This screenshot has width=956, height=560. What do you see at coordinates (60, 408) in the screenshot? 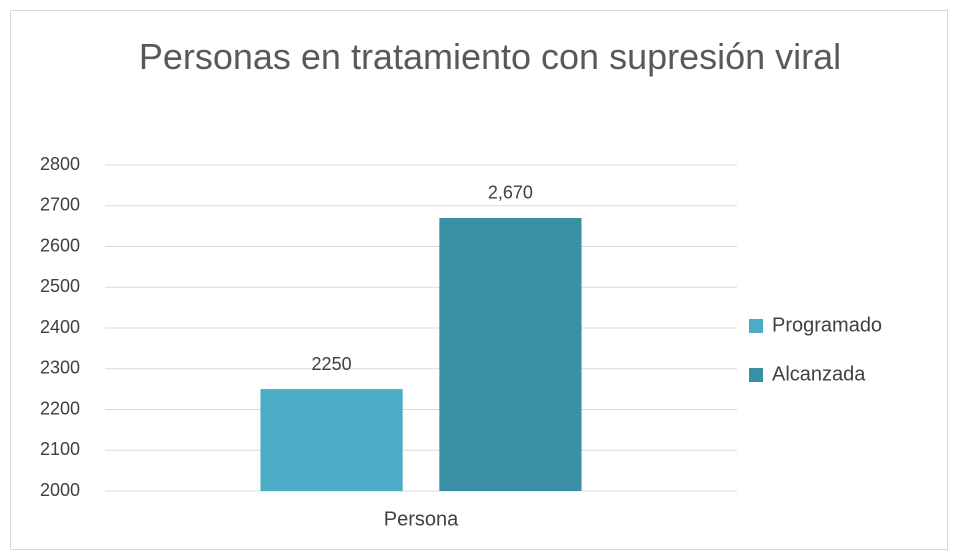
I see `y-tick-label: 2200` at bounding box center [60, 408].